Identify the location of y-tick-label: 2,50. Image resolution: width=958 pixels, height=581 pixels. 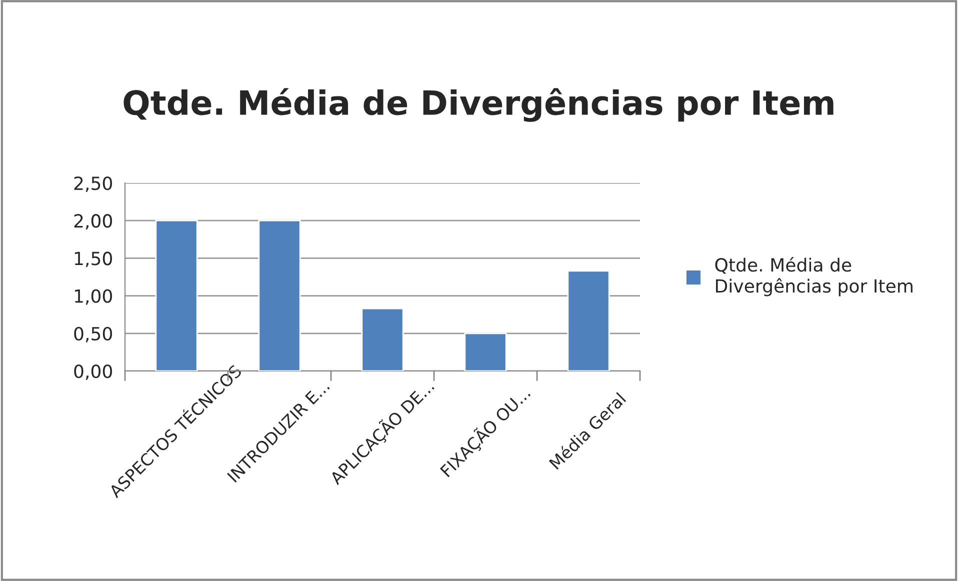
(93, 184).